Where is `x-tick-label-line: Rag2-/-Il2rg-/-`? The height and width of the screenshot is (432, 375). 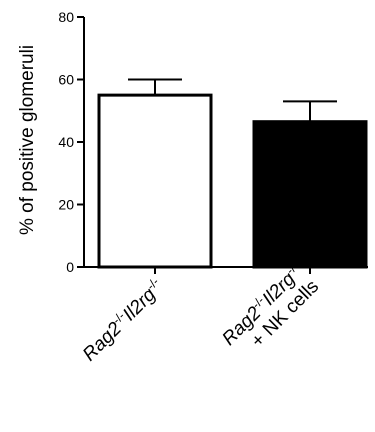 x-tick-label-line: Rag2-/-Il2rg-/- is located at coordinates (123, 320).